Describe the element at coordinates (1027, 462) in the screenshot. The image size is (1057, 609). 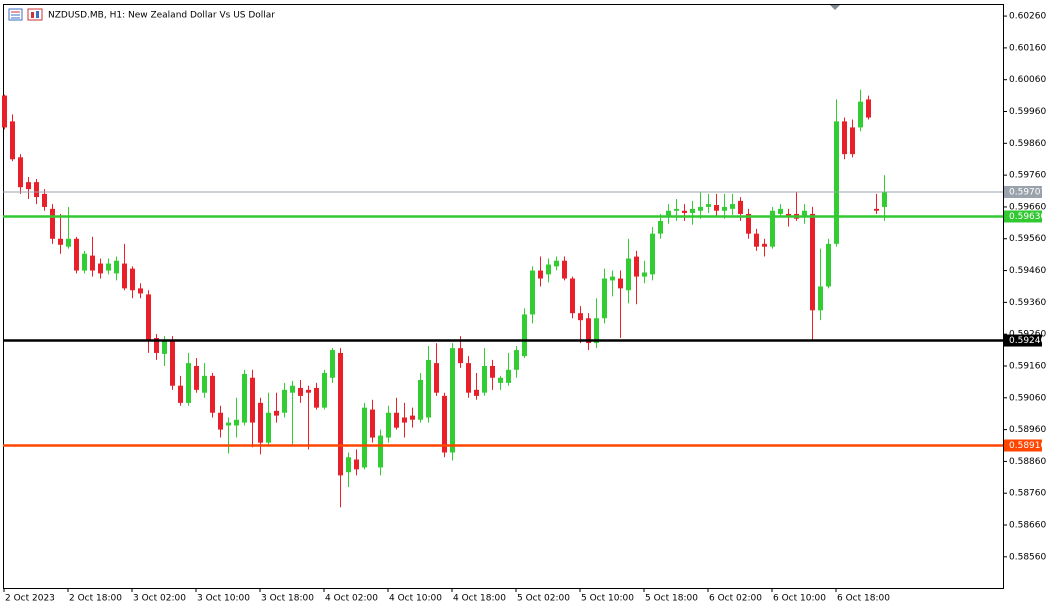
I see `y-tick-label: 0.58860` at that location.